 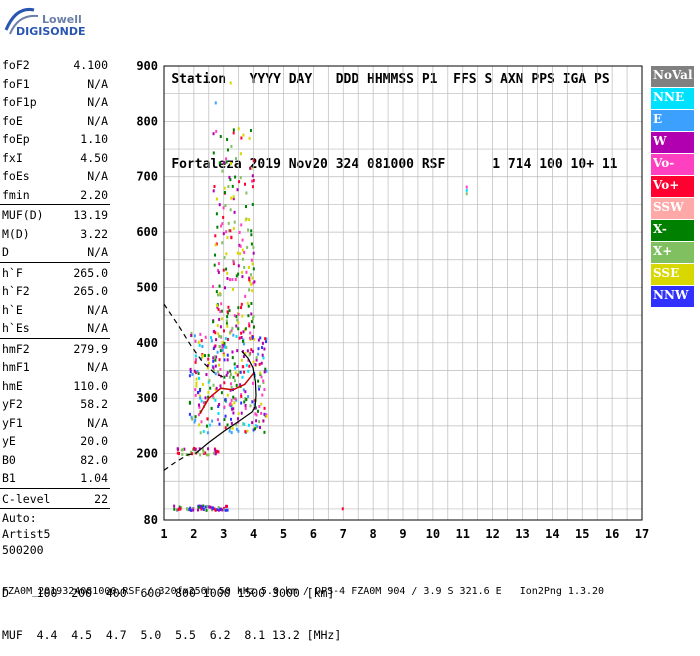 What do you see at coordinates (672, 231) in the screenshot?
I see `legend-item: X-` at bounding box center [672, 231].